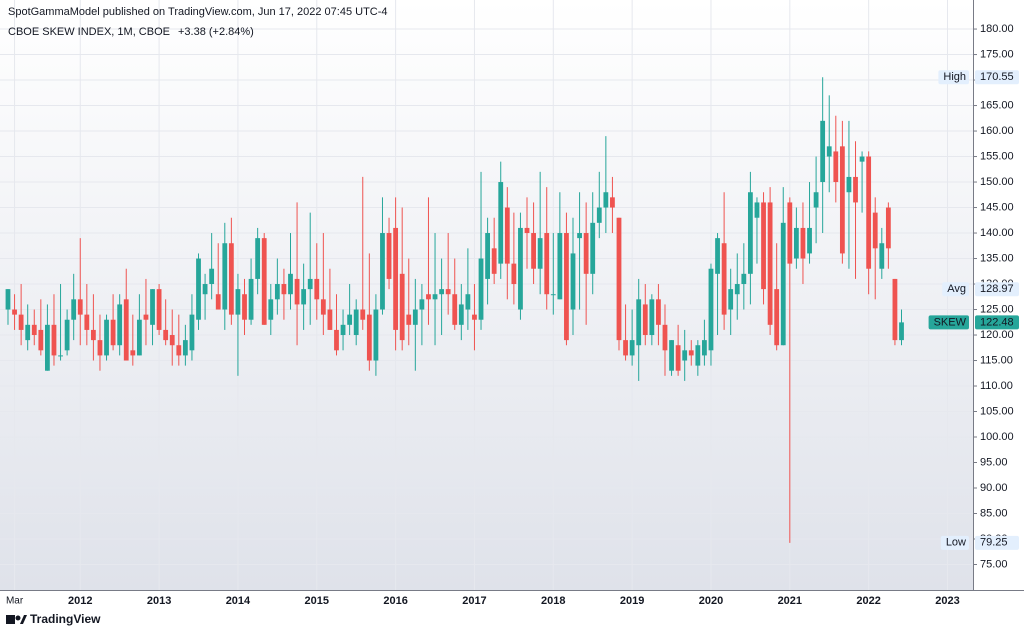 The width and height of the screenshot is (1024, 634). What do you see at coordinates (996, 360) in the screenshot?
I see `y-tick-label: 115.00` at bounding box center [996, 360].